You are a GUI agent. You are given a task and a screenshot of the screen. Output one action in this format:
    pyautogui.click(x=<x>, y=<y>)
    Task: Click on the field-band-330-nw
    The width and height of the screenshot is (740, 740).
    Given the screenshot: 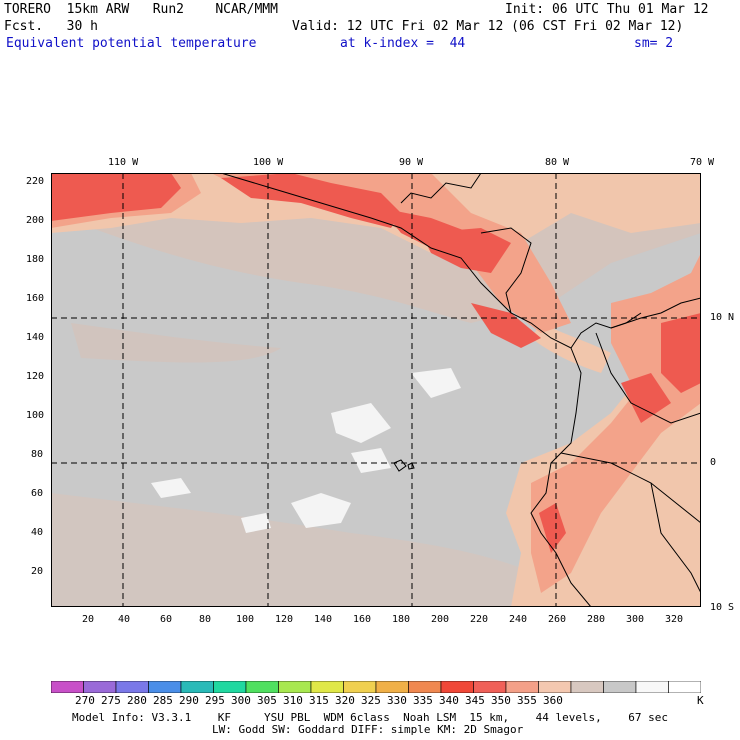 What is the action you would take?
    pyautogui.click(x=116, y=197)
    